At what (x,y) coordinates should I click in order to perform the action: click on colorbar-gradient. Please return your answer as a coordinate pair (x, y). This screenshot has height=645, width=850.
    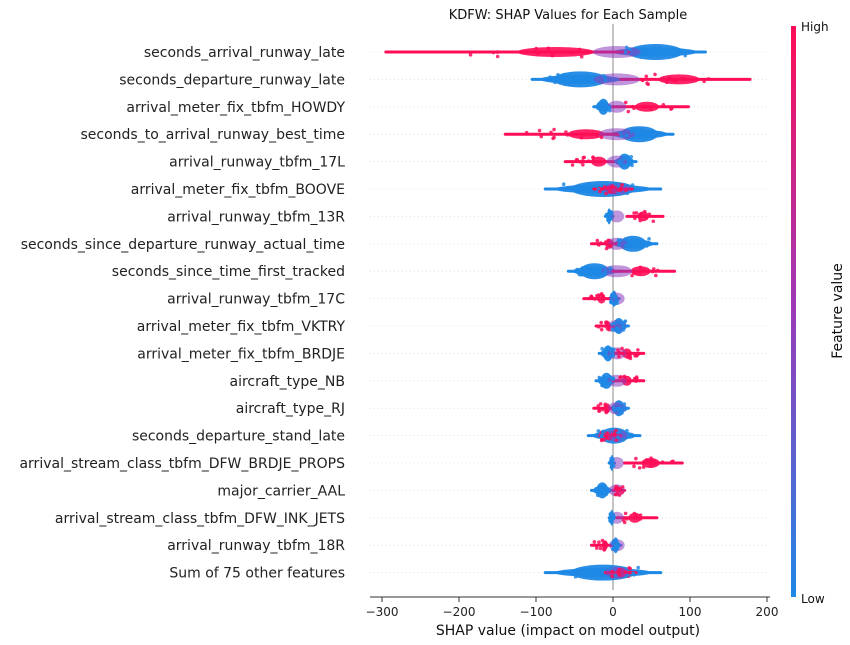
    Looking at the image, I should click on (793, 311).